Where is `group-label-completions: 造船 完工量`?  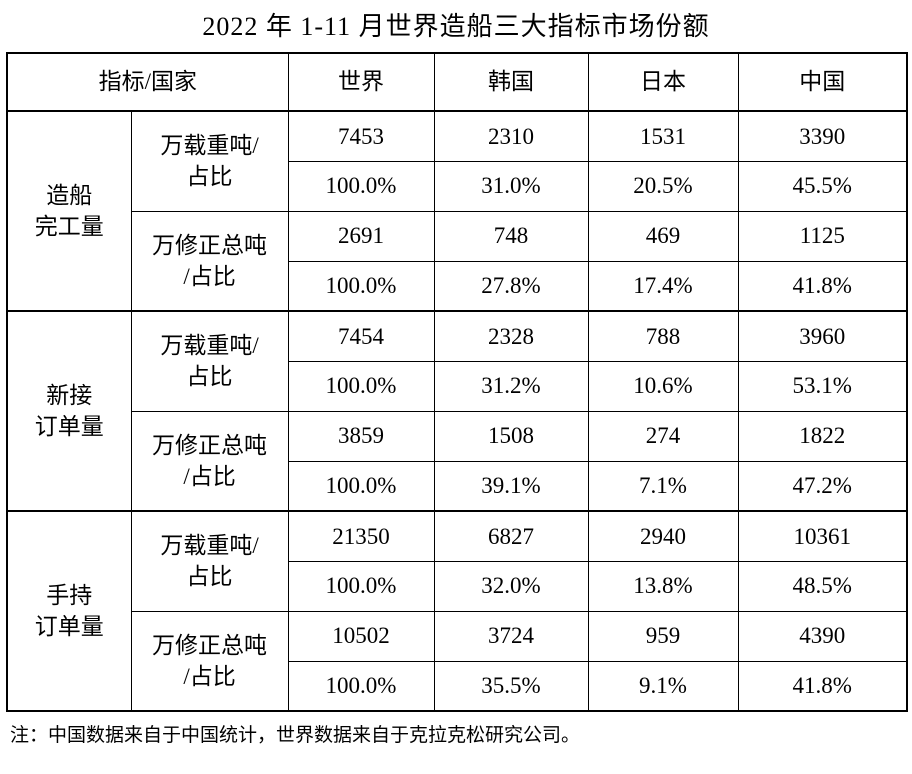
group-label-completions: 造船 完工量 is located at coordinates (69, 211).